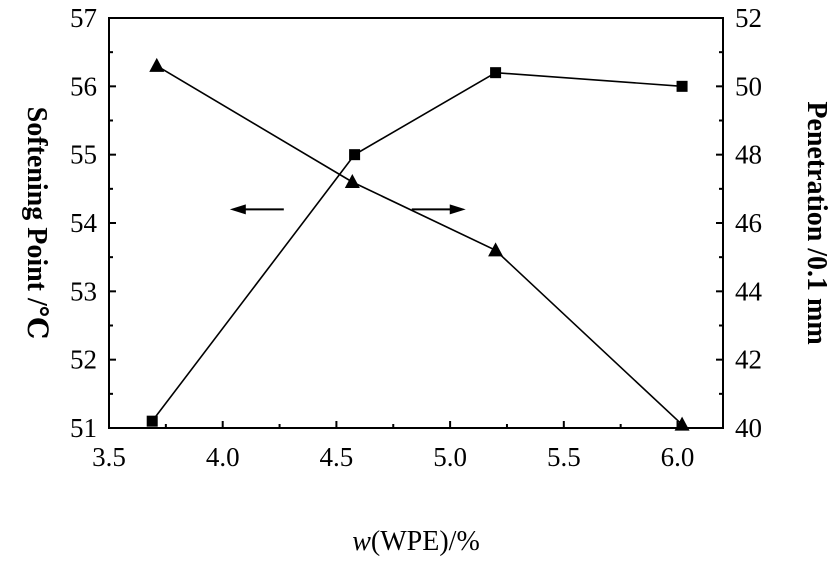 This screenshot has height=562, width=840. I want to click on left-arrow-head, so click(237, 209).